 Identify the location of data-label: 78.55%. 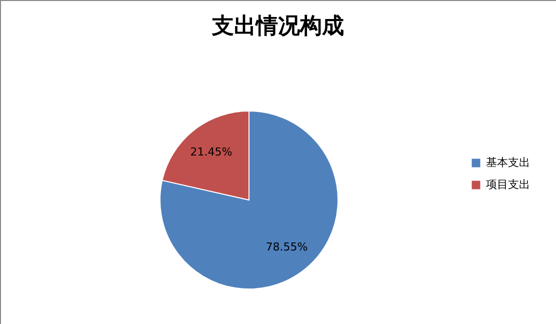
(287, 247).